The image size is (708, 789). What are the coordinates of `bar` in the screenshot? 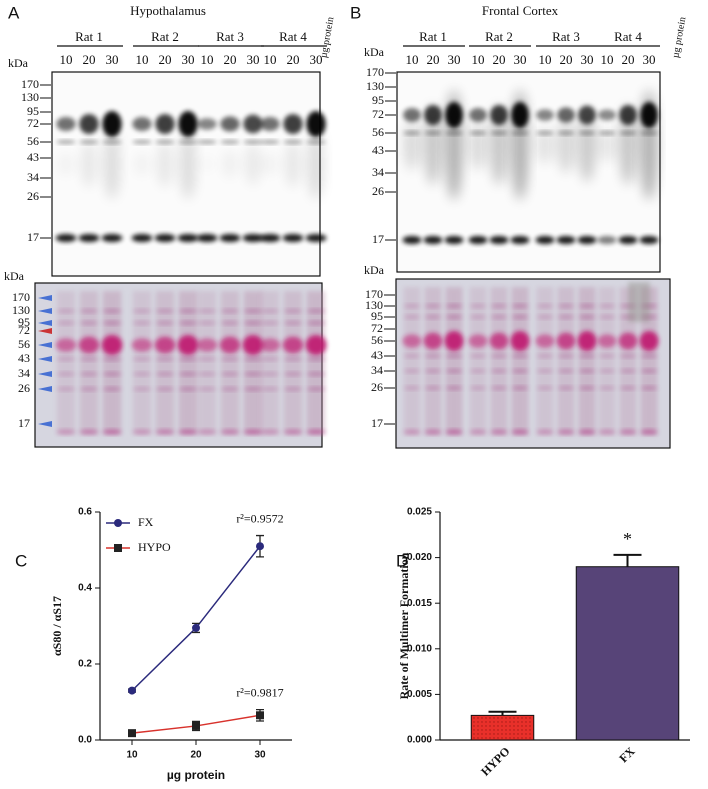 It's located at (502, 727).